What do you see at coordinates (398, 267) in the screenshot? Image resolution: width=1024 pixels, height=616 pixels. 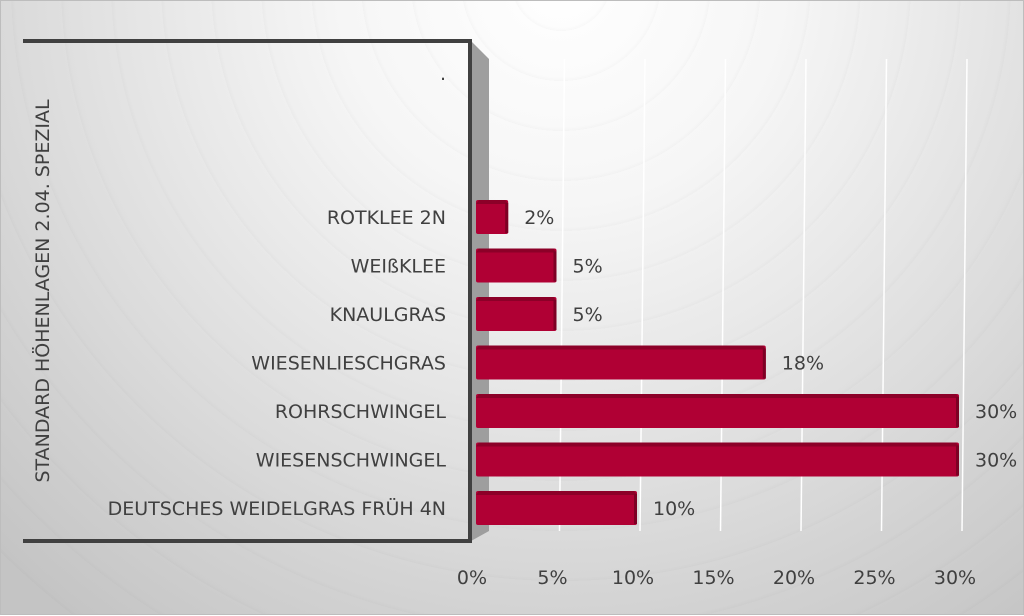 I see `category-label: WEIßKLEE` at bounding box center [398, 267].